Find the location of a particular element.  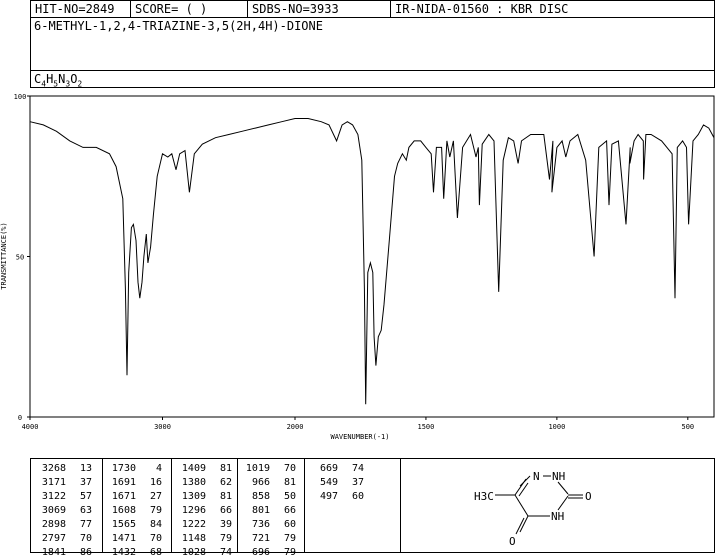

compound-name: 6-METHYL-1,2,4-TRIAZINE-3,5(2H,4H)-DIONE is located at coordinates (178, 26).